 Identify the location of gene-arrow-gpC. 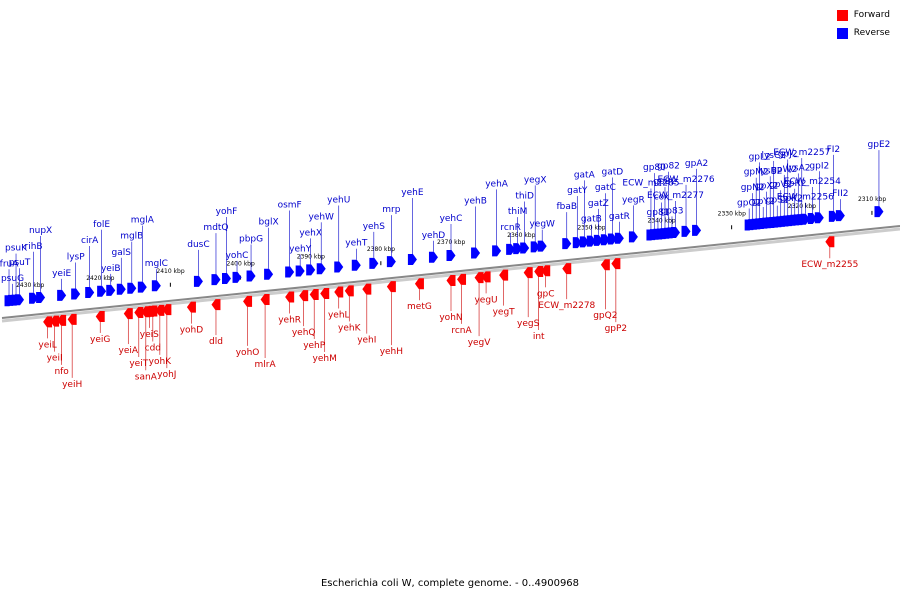
(546, 271).